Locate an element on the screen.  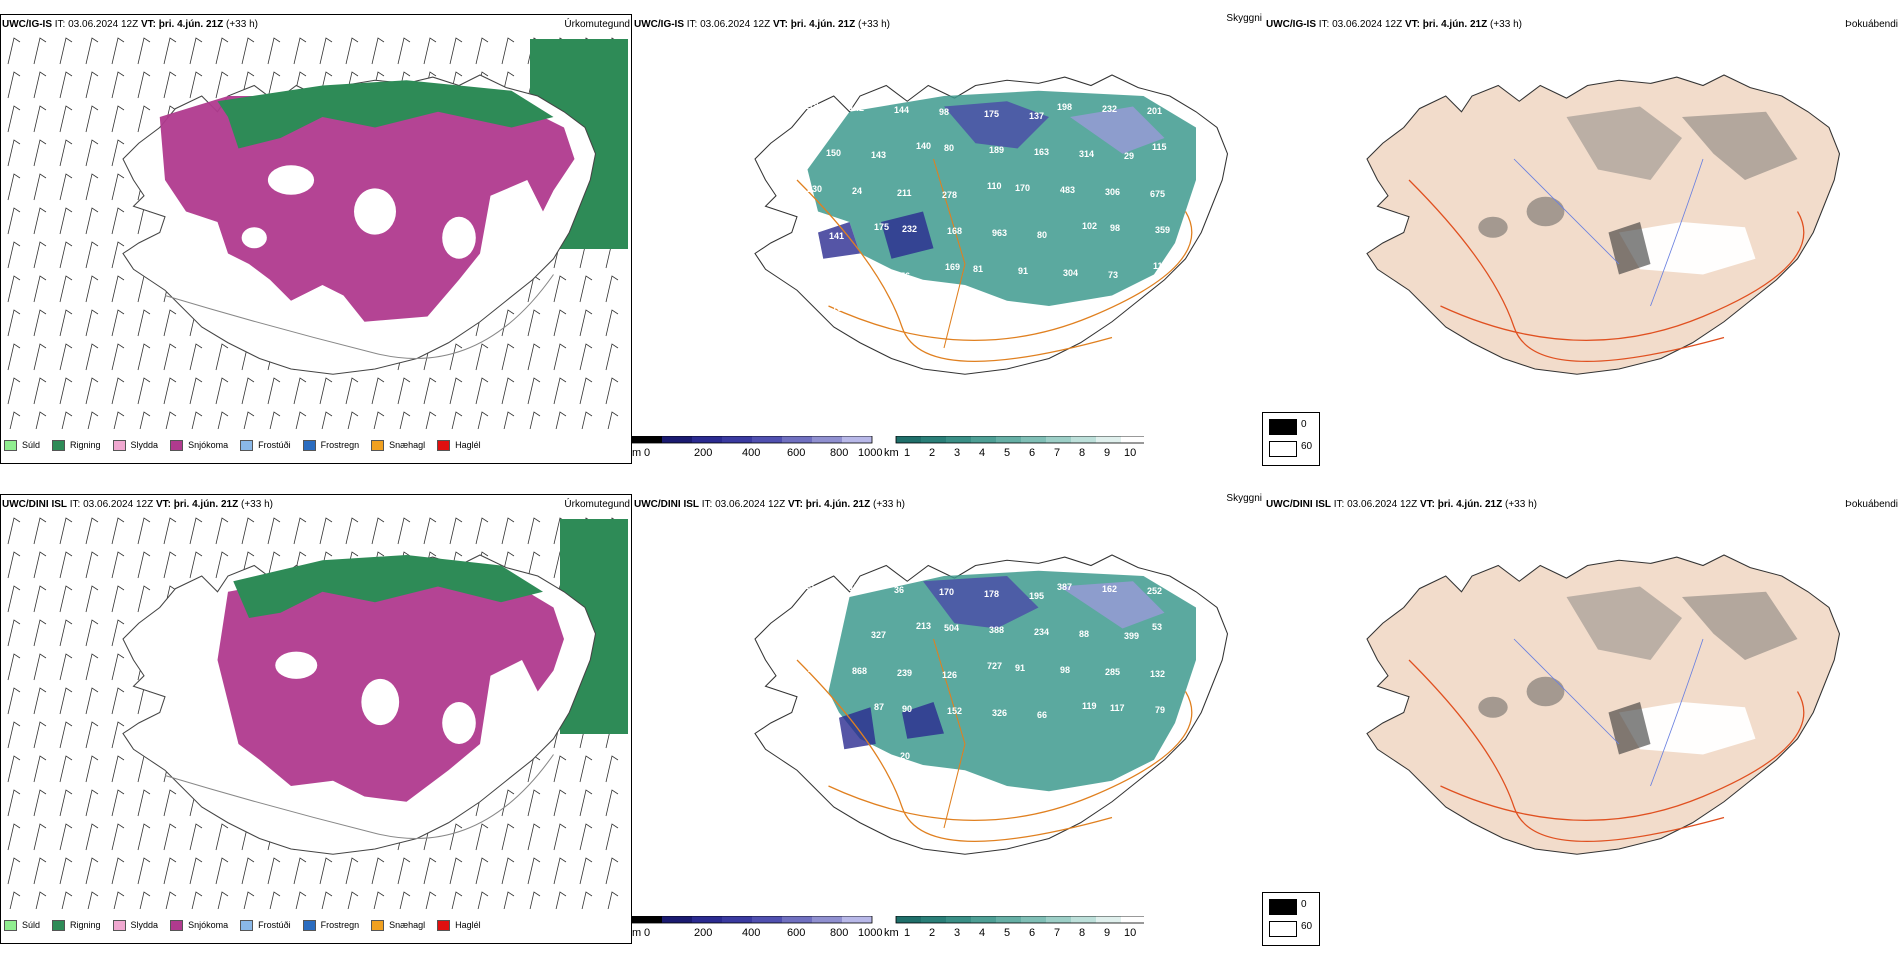
fog-legend-label: 0 is located at coordinates (1304, 424).